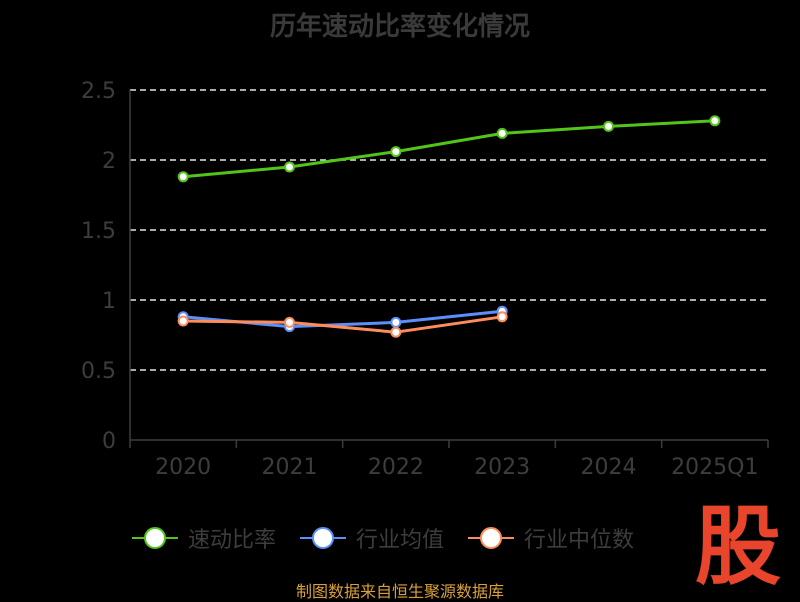  I want to click on y-tick-label: 0.5, so click(98, 371).